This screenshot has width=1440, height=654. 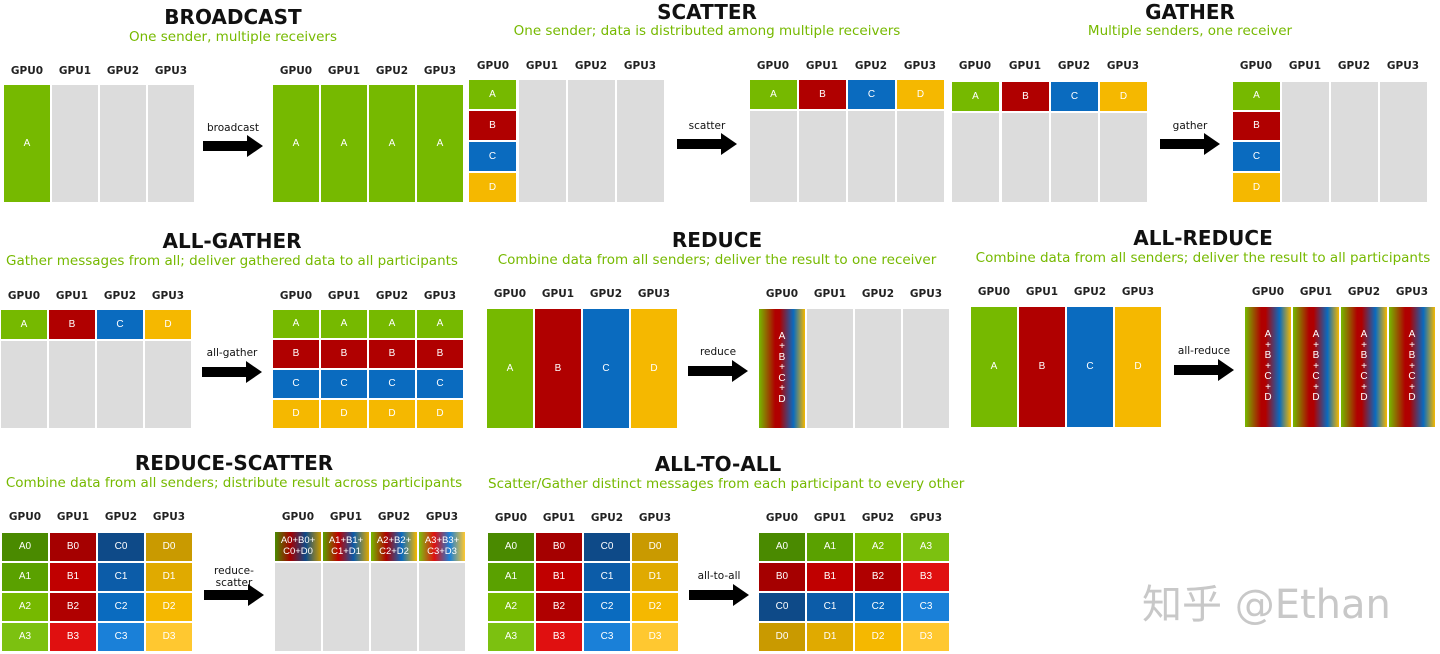 I want to click on reduced-line: C2+D2, so click(x=394, y=551).